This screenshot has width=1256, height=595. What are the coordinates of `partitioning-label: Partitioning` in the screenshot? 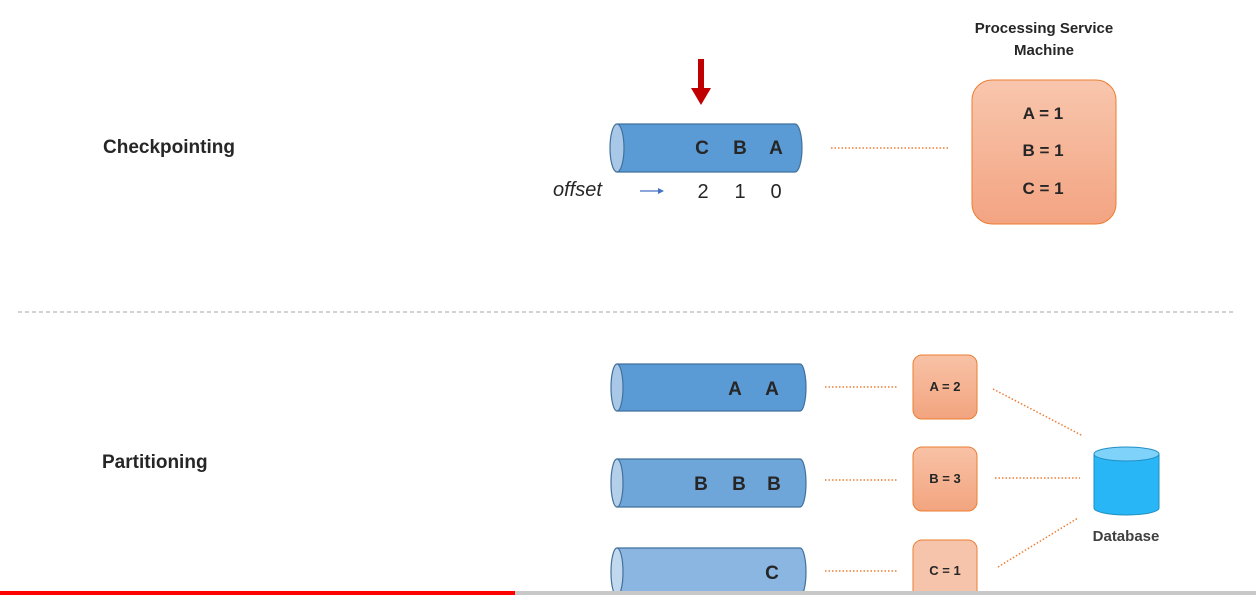 It's located at (155, 462).